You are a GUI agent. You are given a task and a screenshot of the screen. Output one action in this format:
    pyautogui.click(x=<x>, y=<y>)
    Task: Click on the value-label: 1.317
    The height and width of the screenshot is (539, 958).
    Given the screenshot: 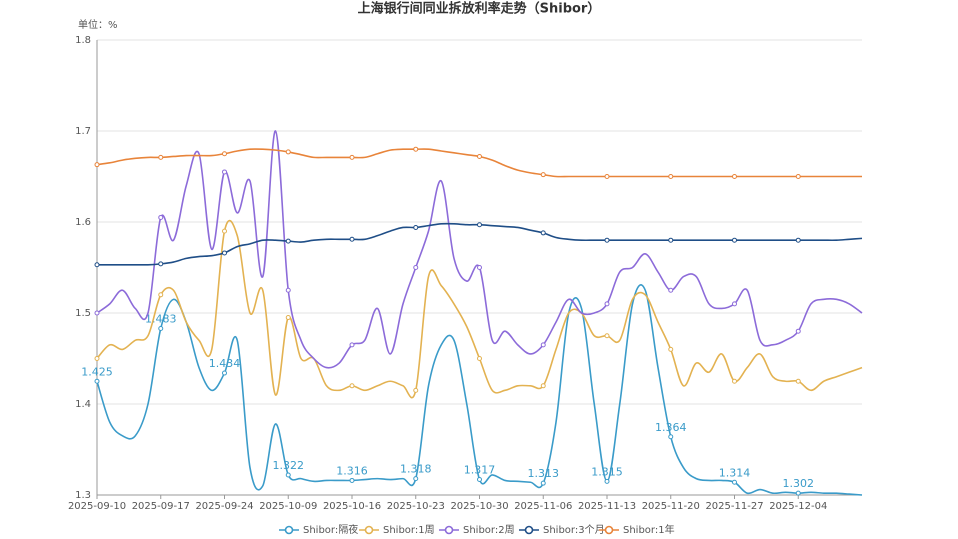 What is the action you would take?
    pyautogui.click(x=480, y=470)
    